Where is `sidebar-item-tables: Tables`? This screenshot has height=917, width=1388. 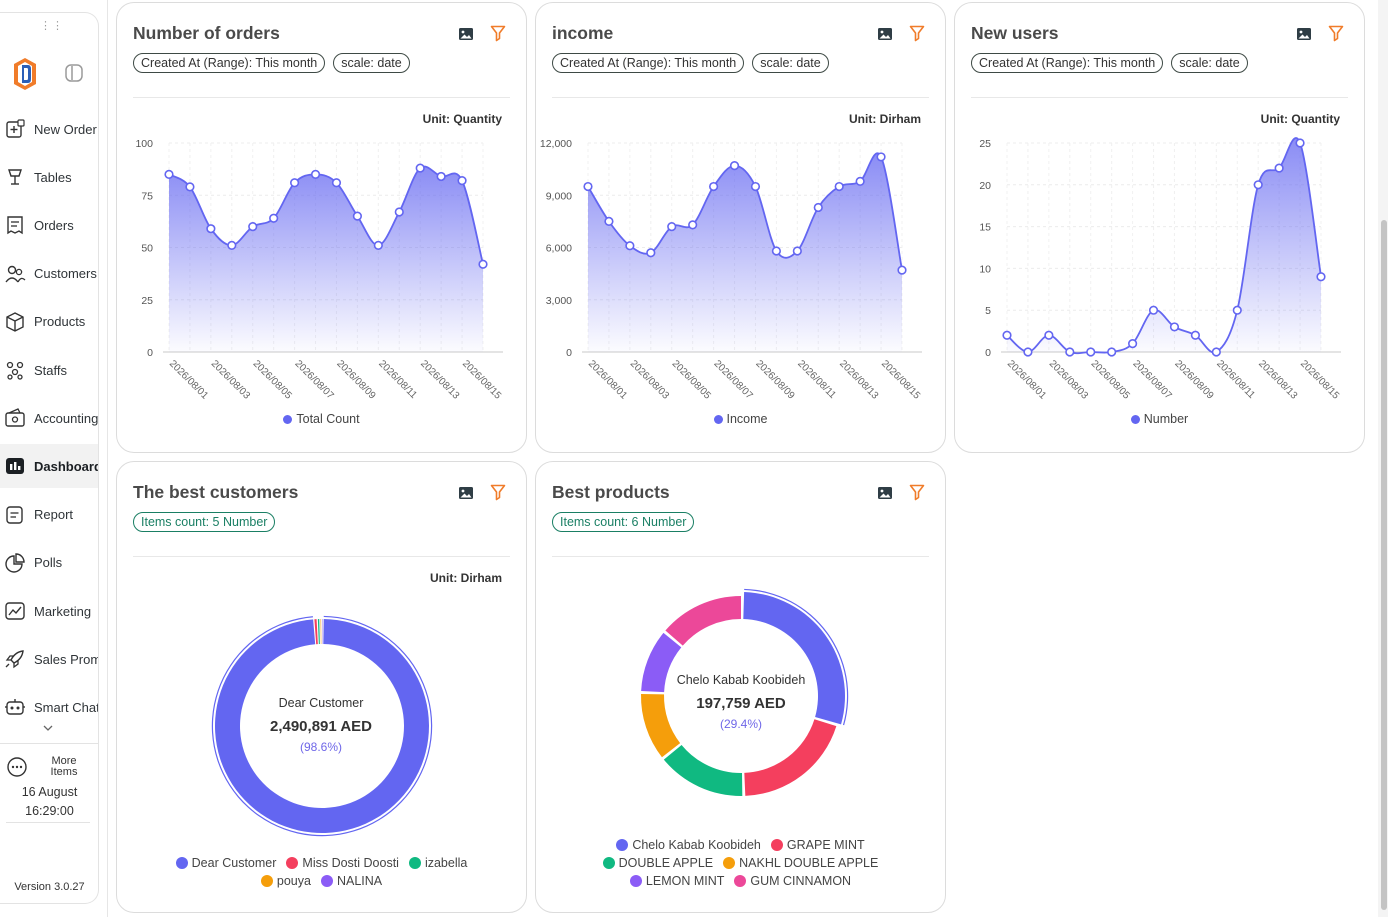 sidebar-item-tables: Tables is located at coordinates (49, 177).